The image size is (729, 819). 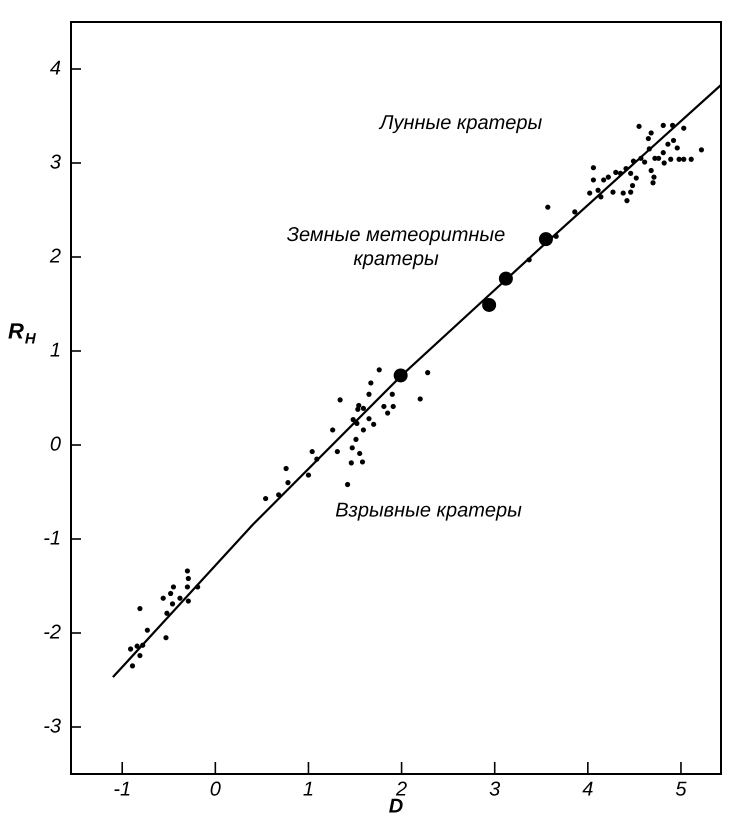 What do you see at coordinates (460, 123) in the screenshot?
I see `annotation: Лунные кратеры` at bounding box center [460, 123].